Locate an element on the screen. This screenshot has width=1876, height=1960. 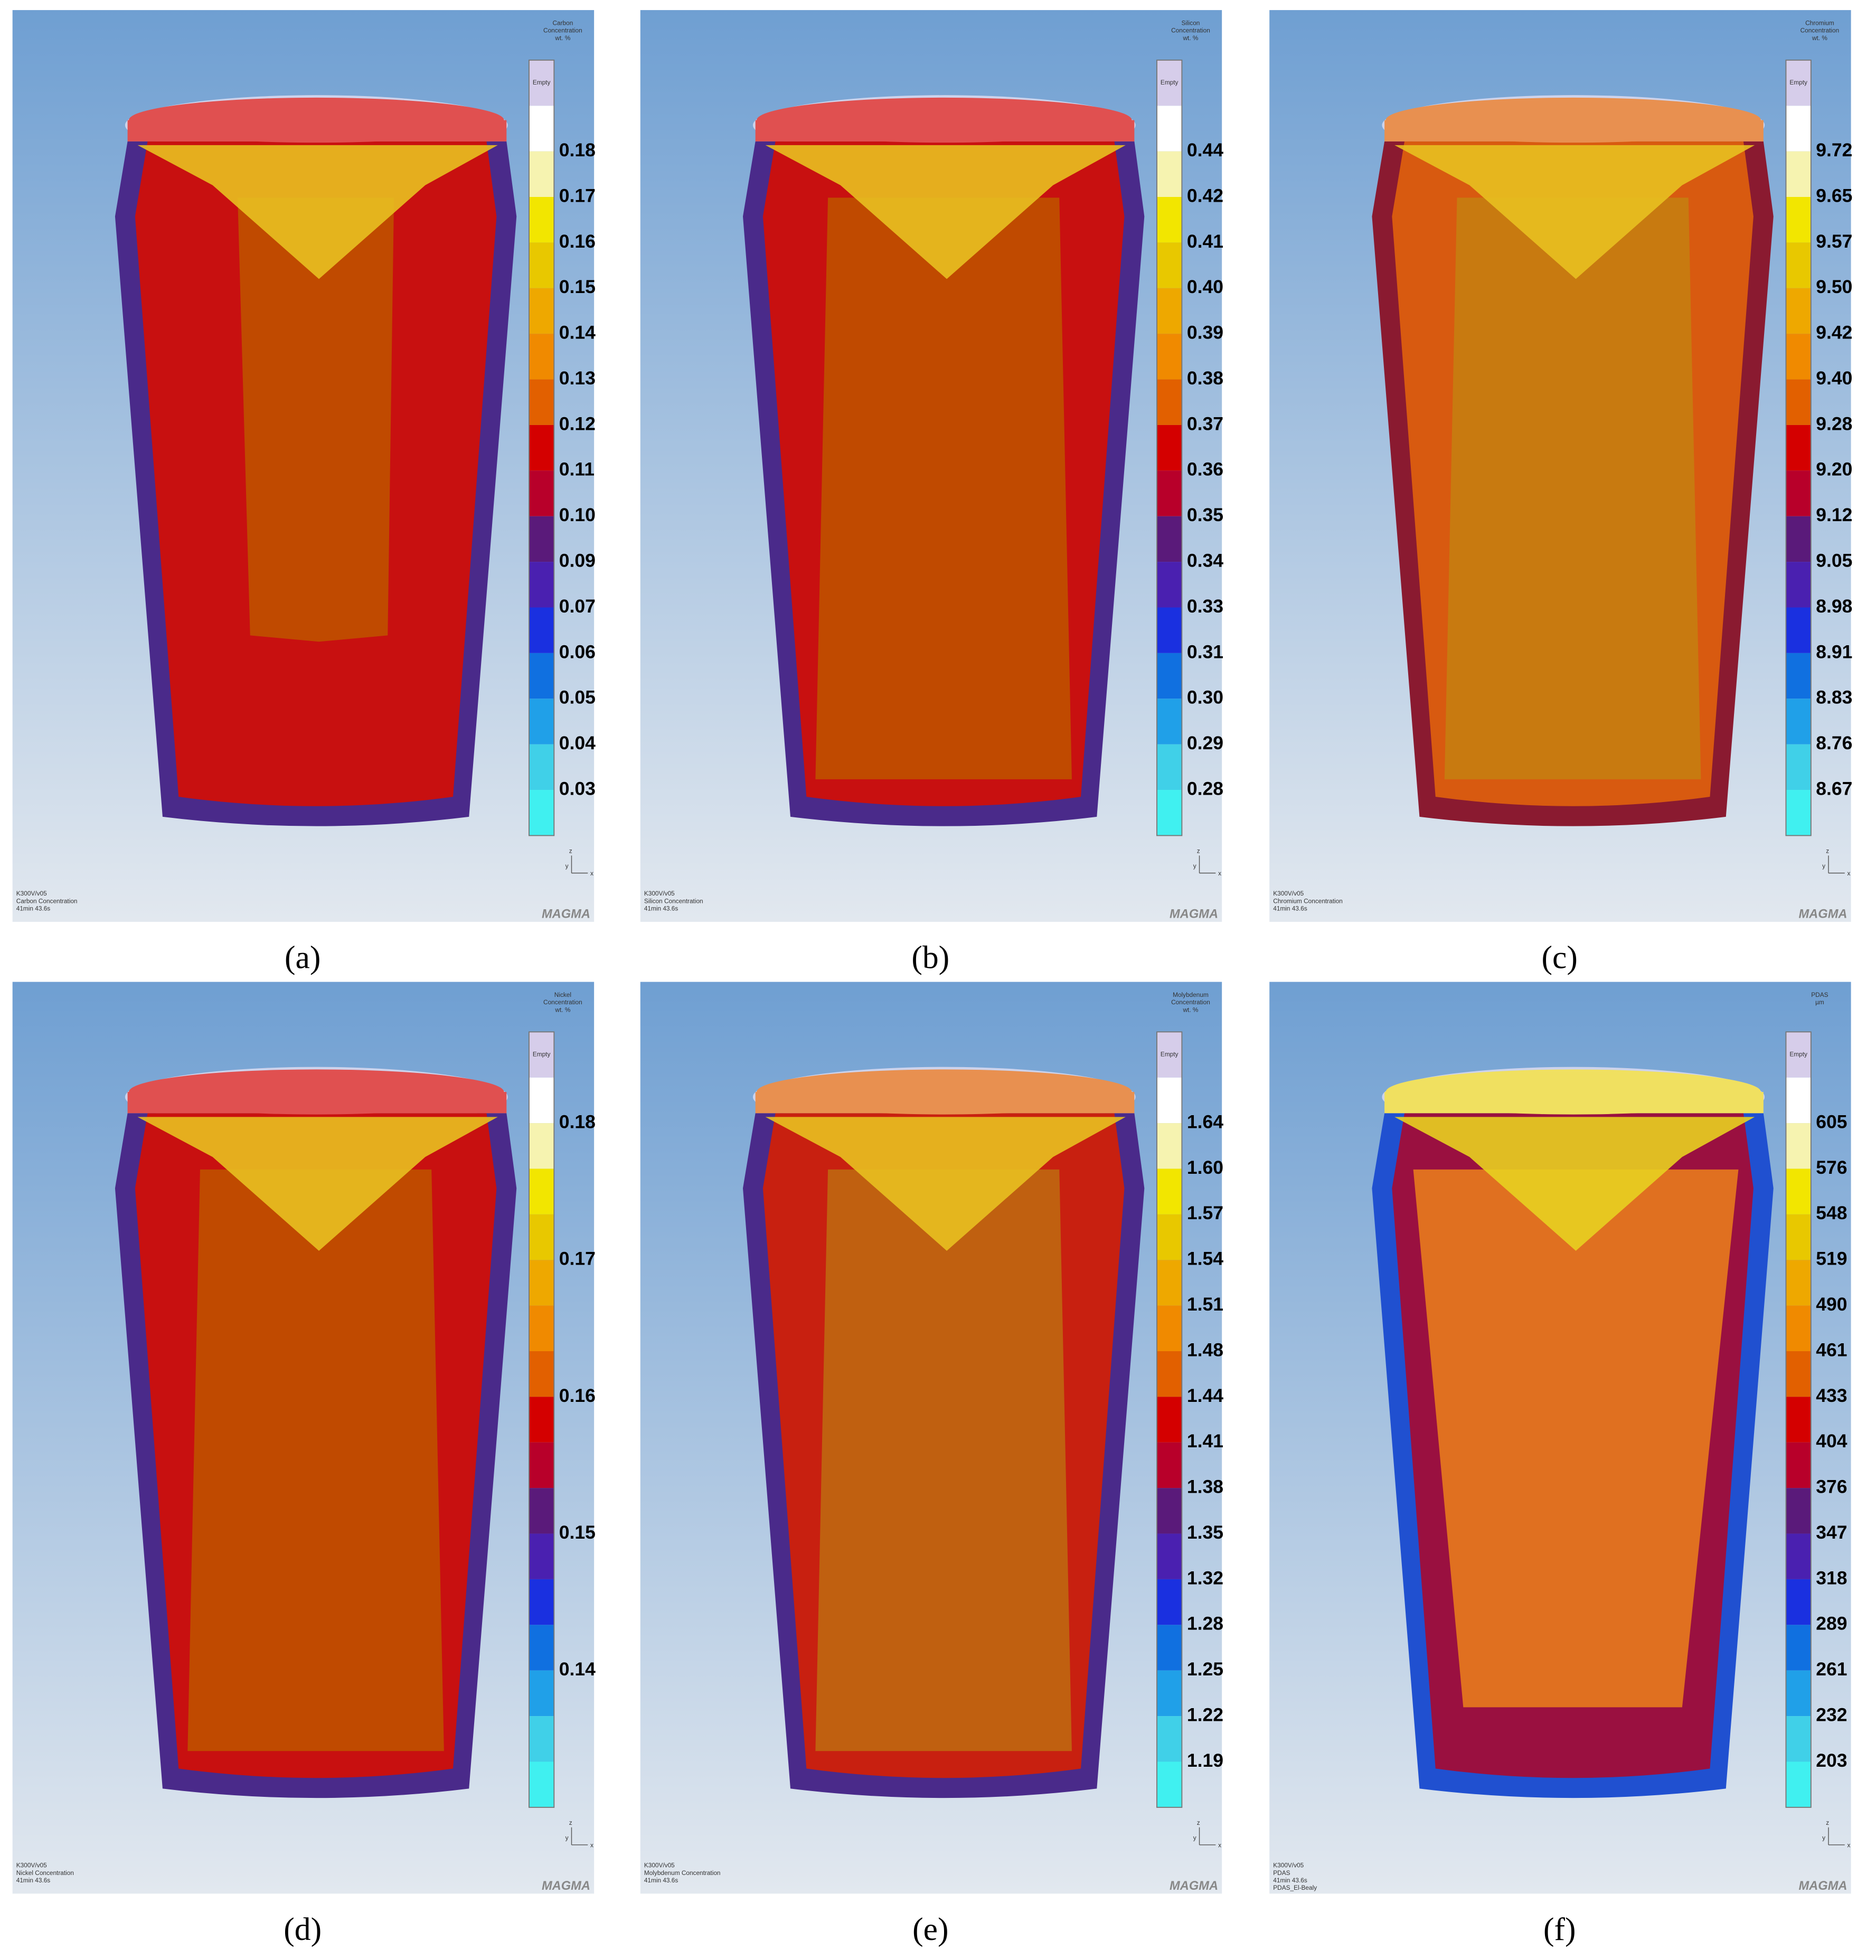
inner-zone is located at coordinates (316, 420).